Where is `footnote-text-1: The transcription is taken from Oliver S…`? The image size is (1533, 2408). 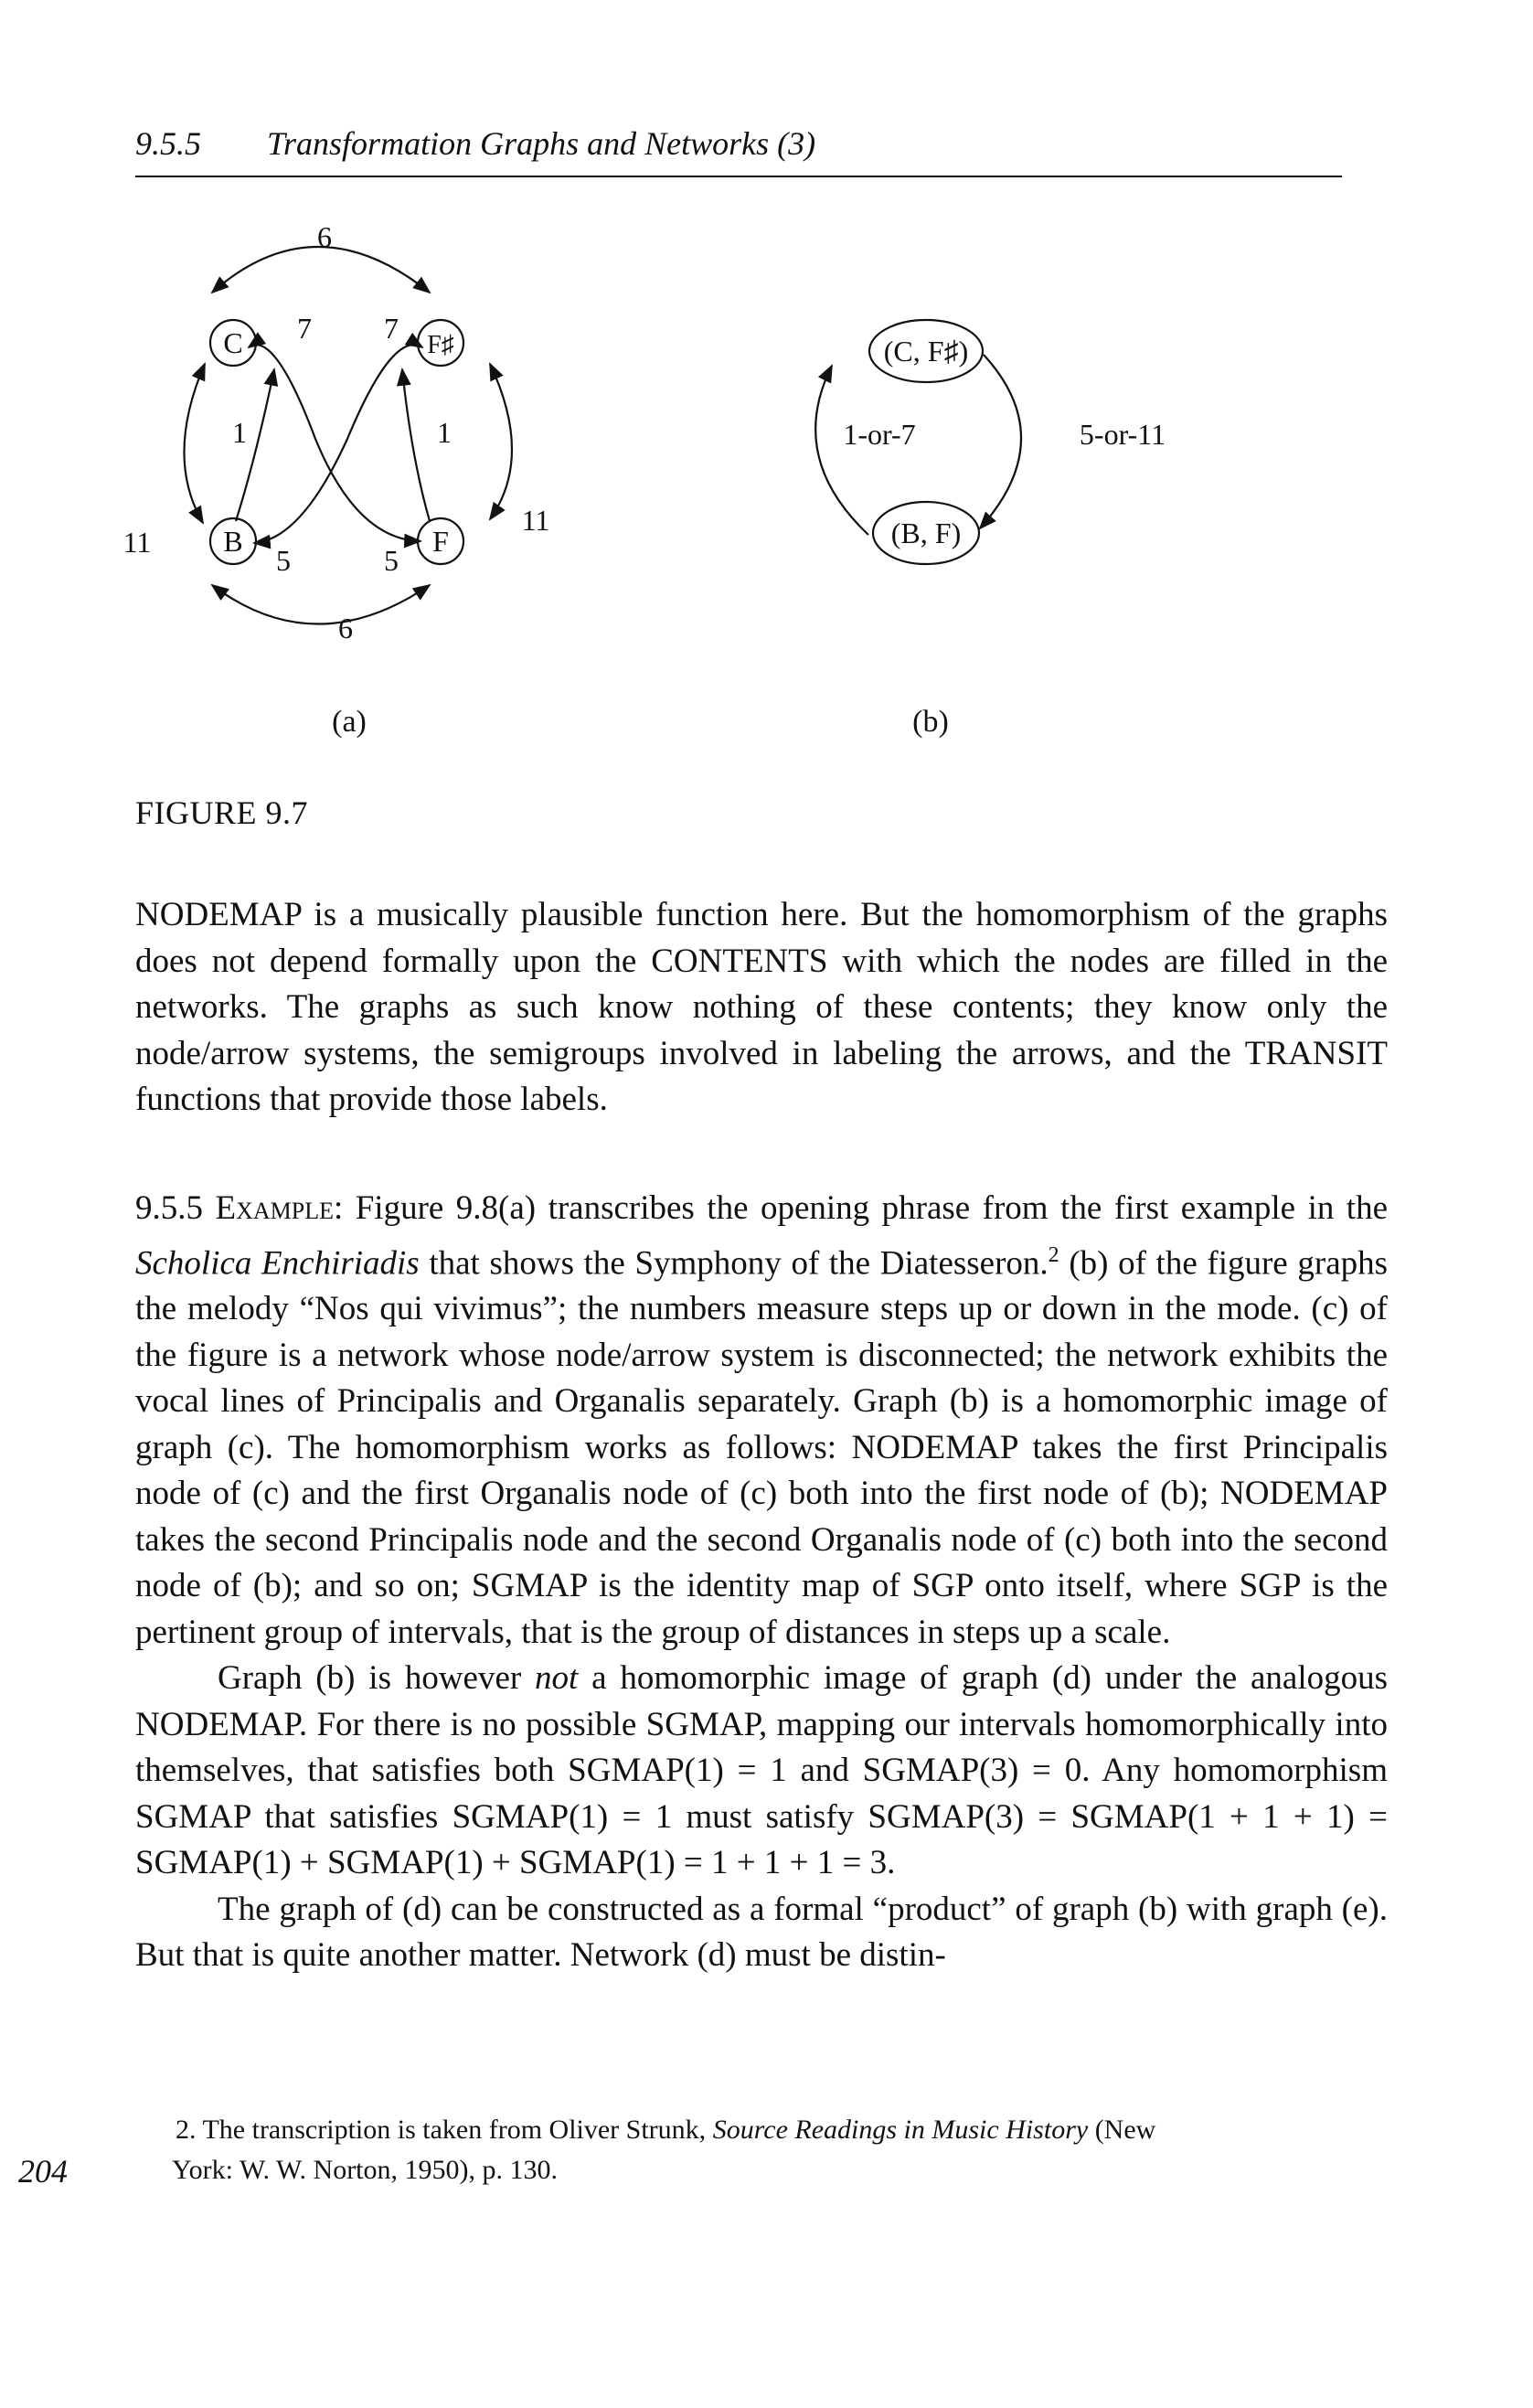
footnote-text-1: The transcription is taken from Oliver S… is located at coordinates (454, 2130).